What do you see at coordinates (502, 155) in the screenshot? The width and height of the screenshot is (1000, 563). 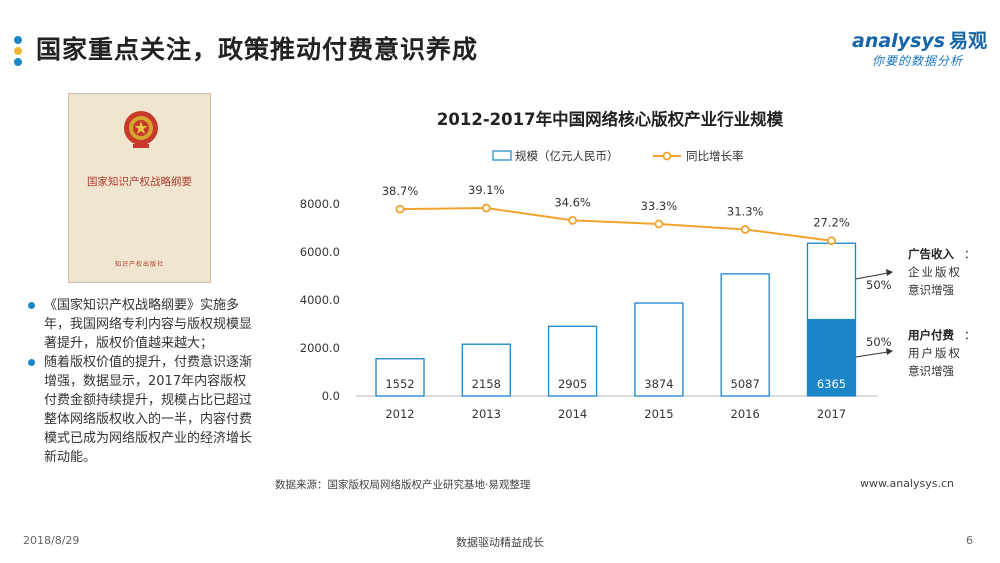 I see `legend-bar-swatch` at bounding box center [502, 155].